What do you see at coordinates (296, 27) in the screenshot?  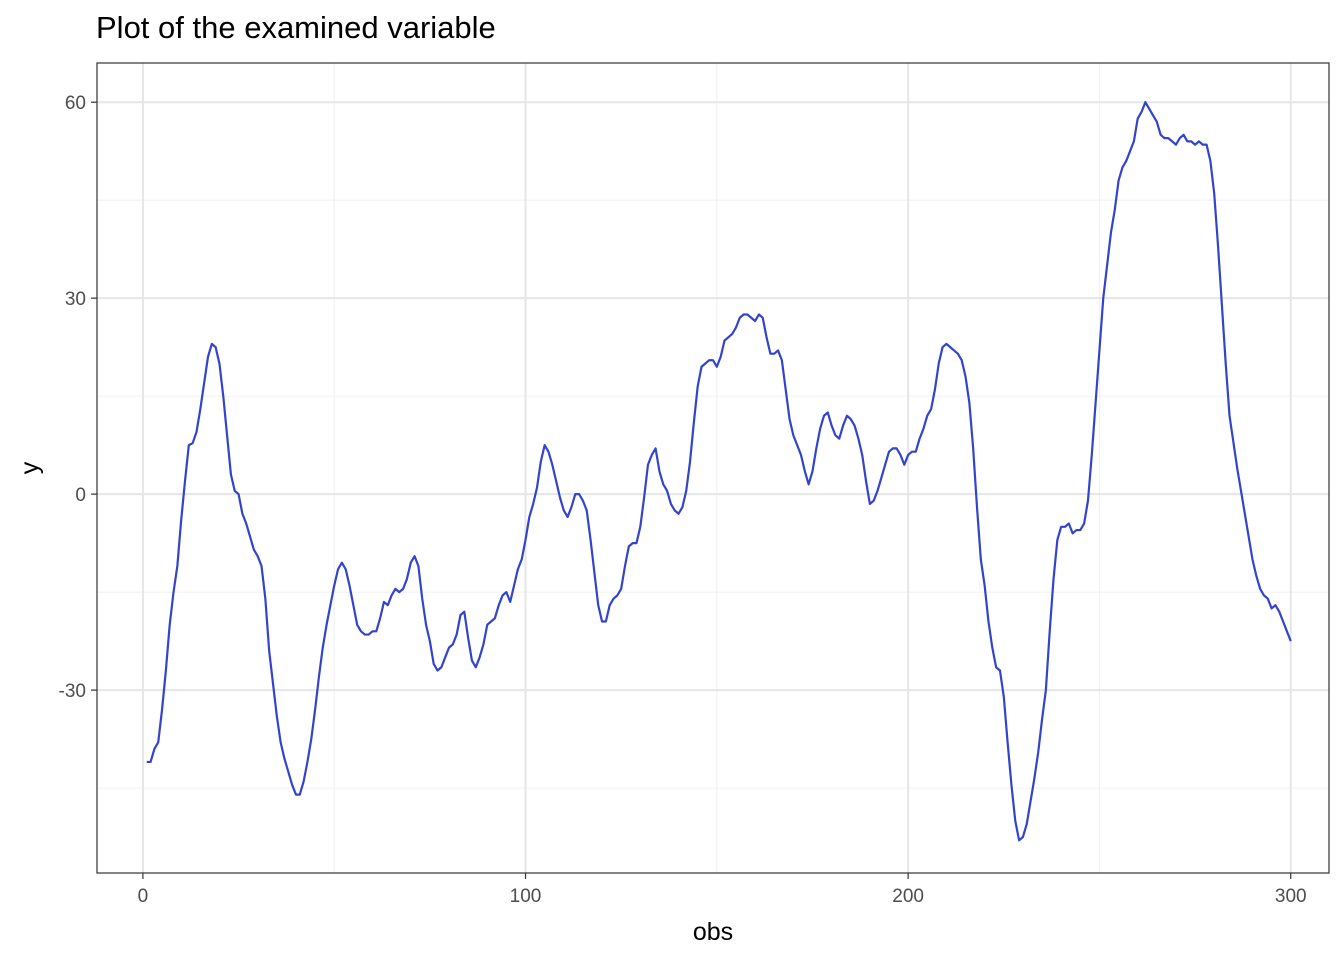 I see `chart-title: Plot of the examined variable` at bounding box center [296, 27].